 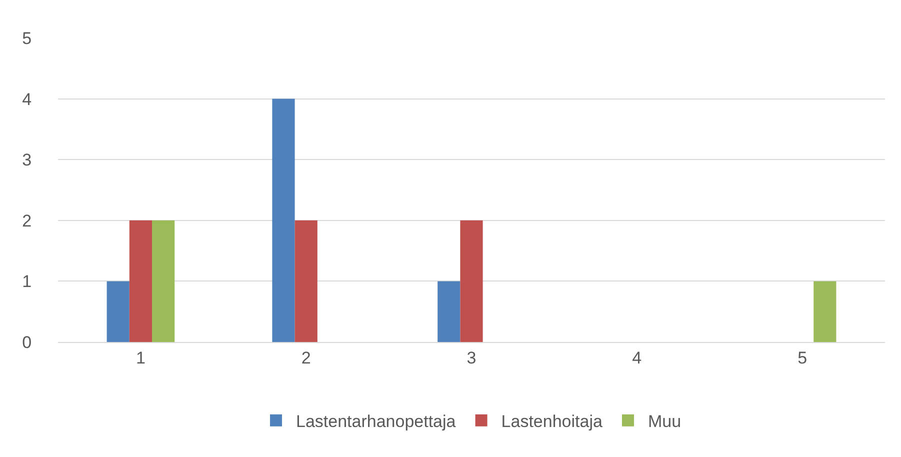 What do you see at coordinates (803, 358) in the screenshot?
I see `x-tick-label: 5` at bounding box center [803, 358].